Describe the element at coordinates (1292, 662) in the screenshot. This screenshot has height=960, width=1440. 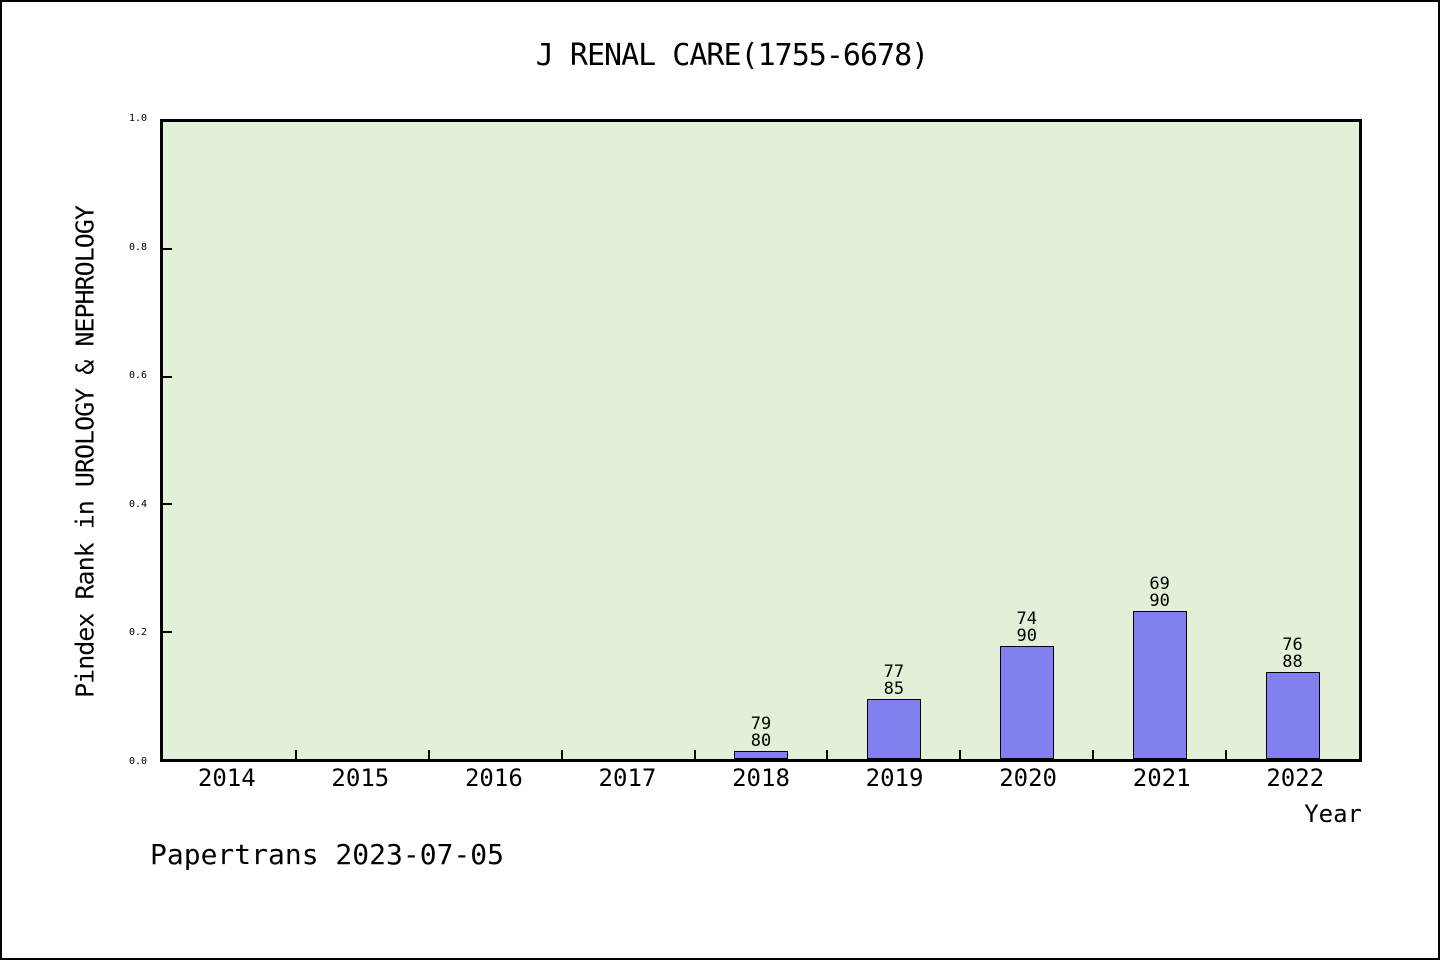
I see `bar-value-total: 88` at that location.